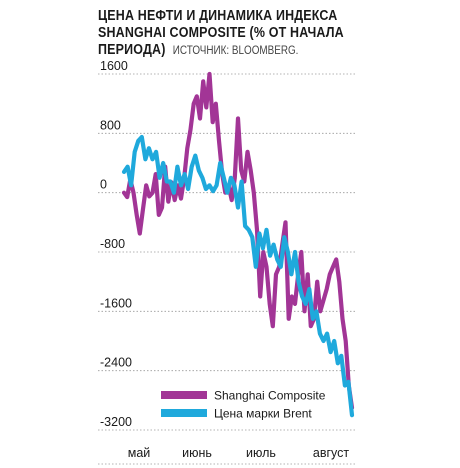 Image resolution: width=460 pixels, height=468 pixels. I want to click on chart-title-line-1: ЦЕНА НЕФТИ И ДИНАМИКА ИНДЕКСА, so click(218, 16).